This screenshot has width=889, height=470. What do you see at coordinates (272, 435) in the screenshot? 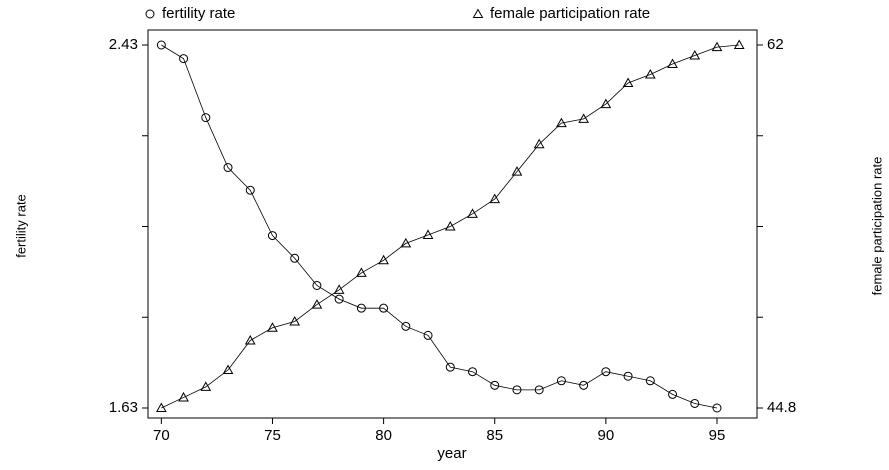
I see `x-tick-label: 75` at bounding box center [272, 435].